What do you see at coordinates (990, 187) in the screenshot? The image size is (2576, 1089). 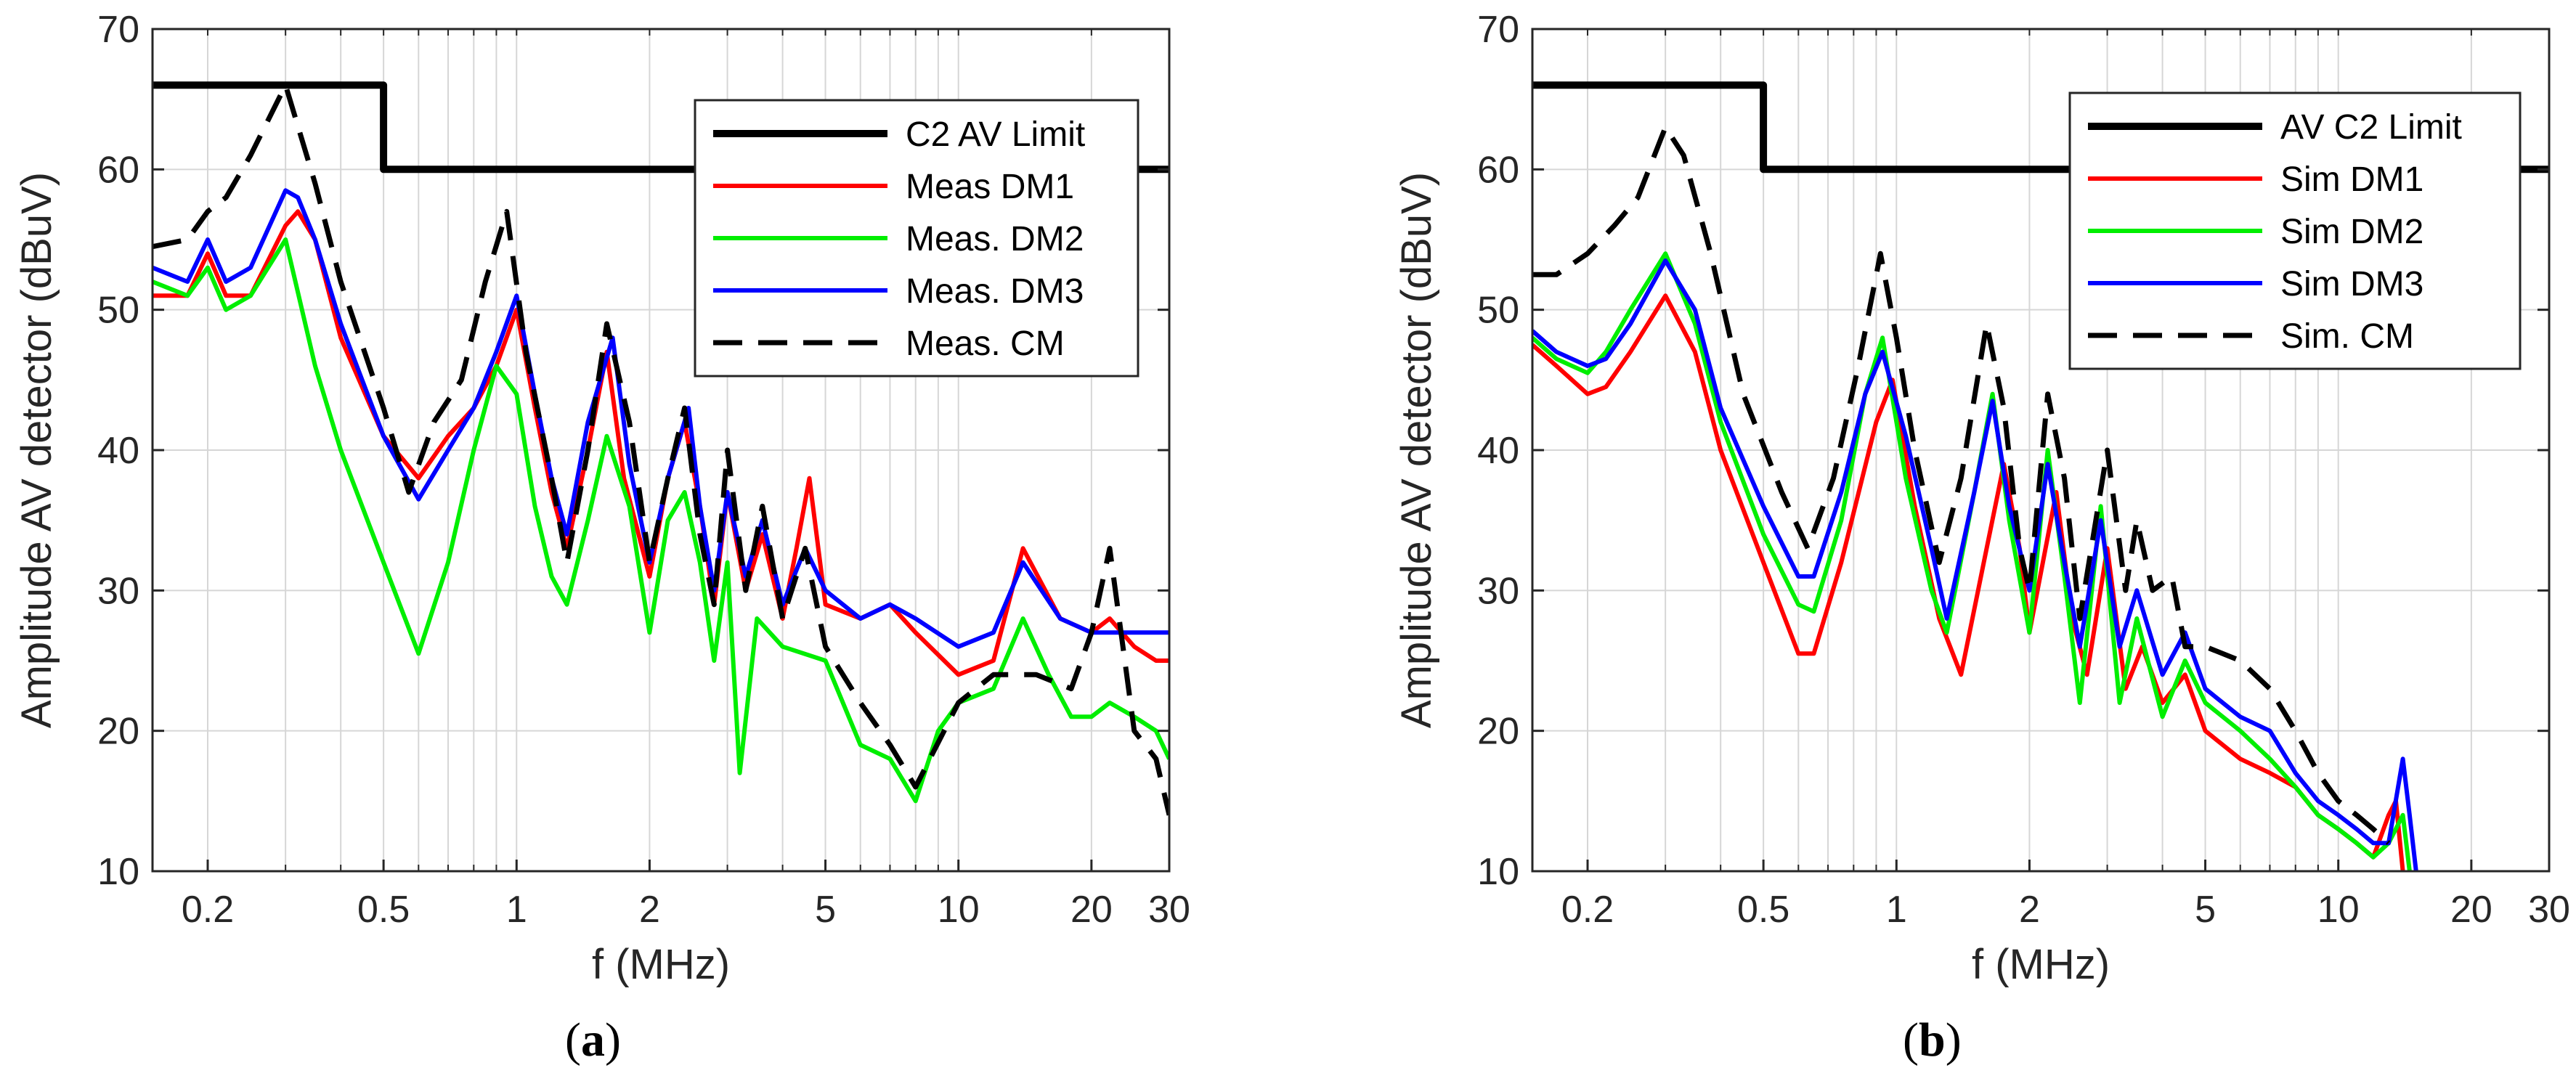 I see `legend-label: Meas DM1` at bounding box center [990, 187].